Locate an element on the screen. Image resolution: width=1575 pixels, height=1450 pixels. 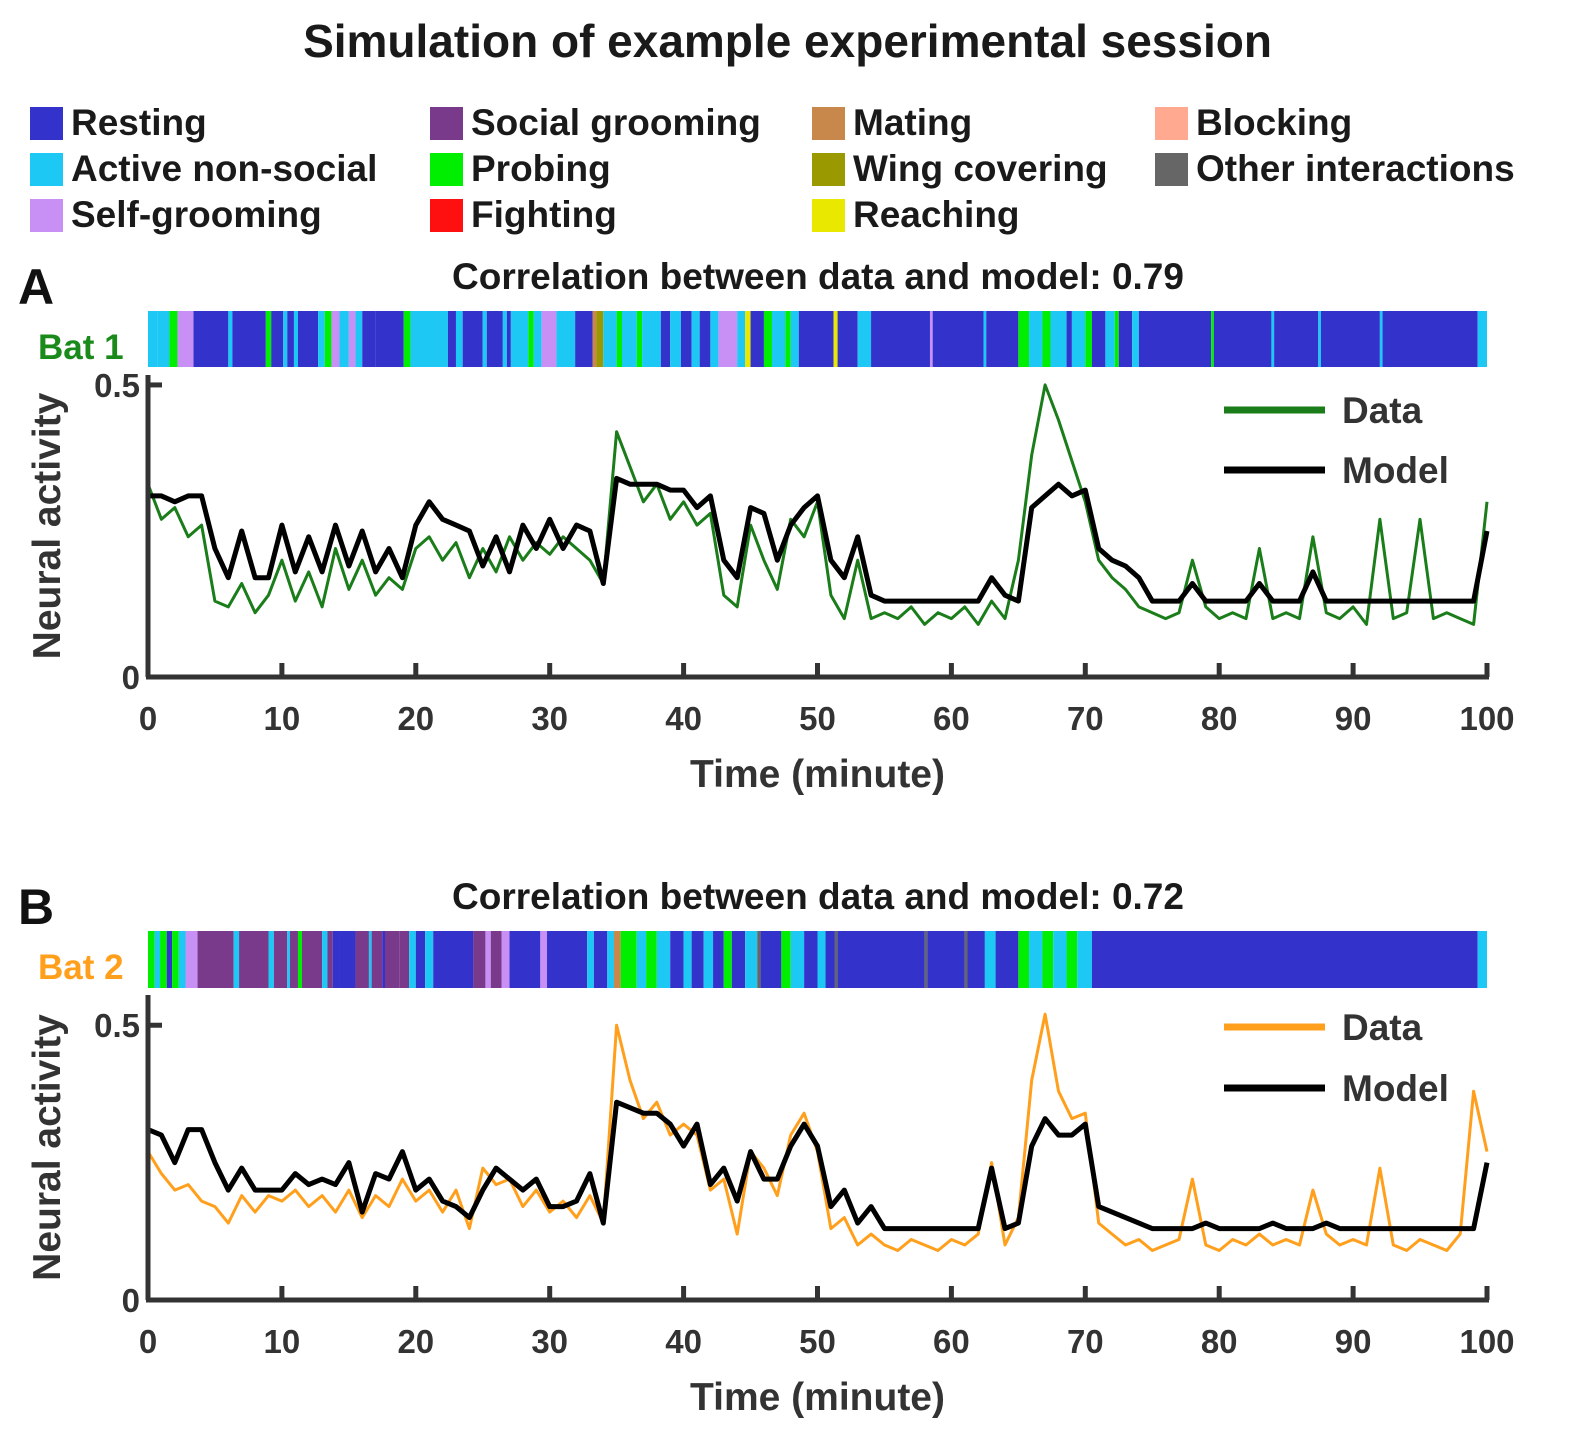
x-tick-label: 50 is located at coordinates (817, 718).